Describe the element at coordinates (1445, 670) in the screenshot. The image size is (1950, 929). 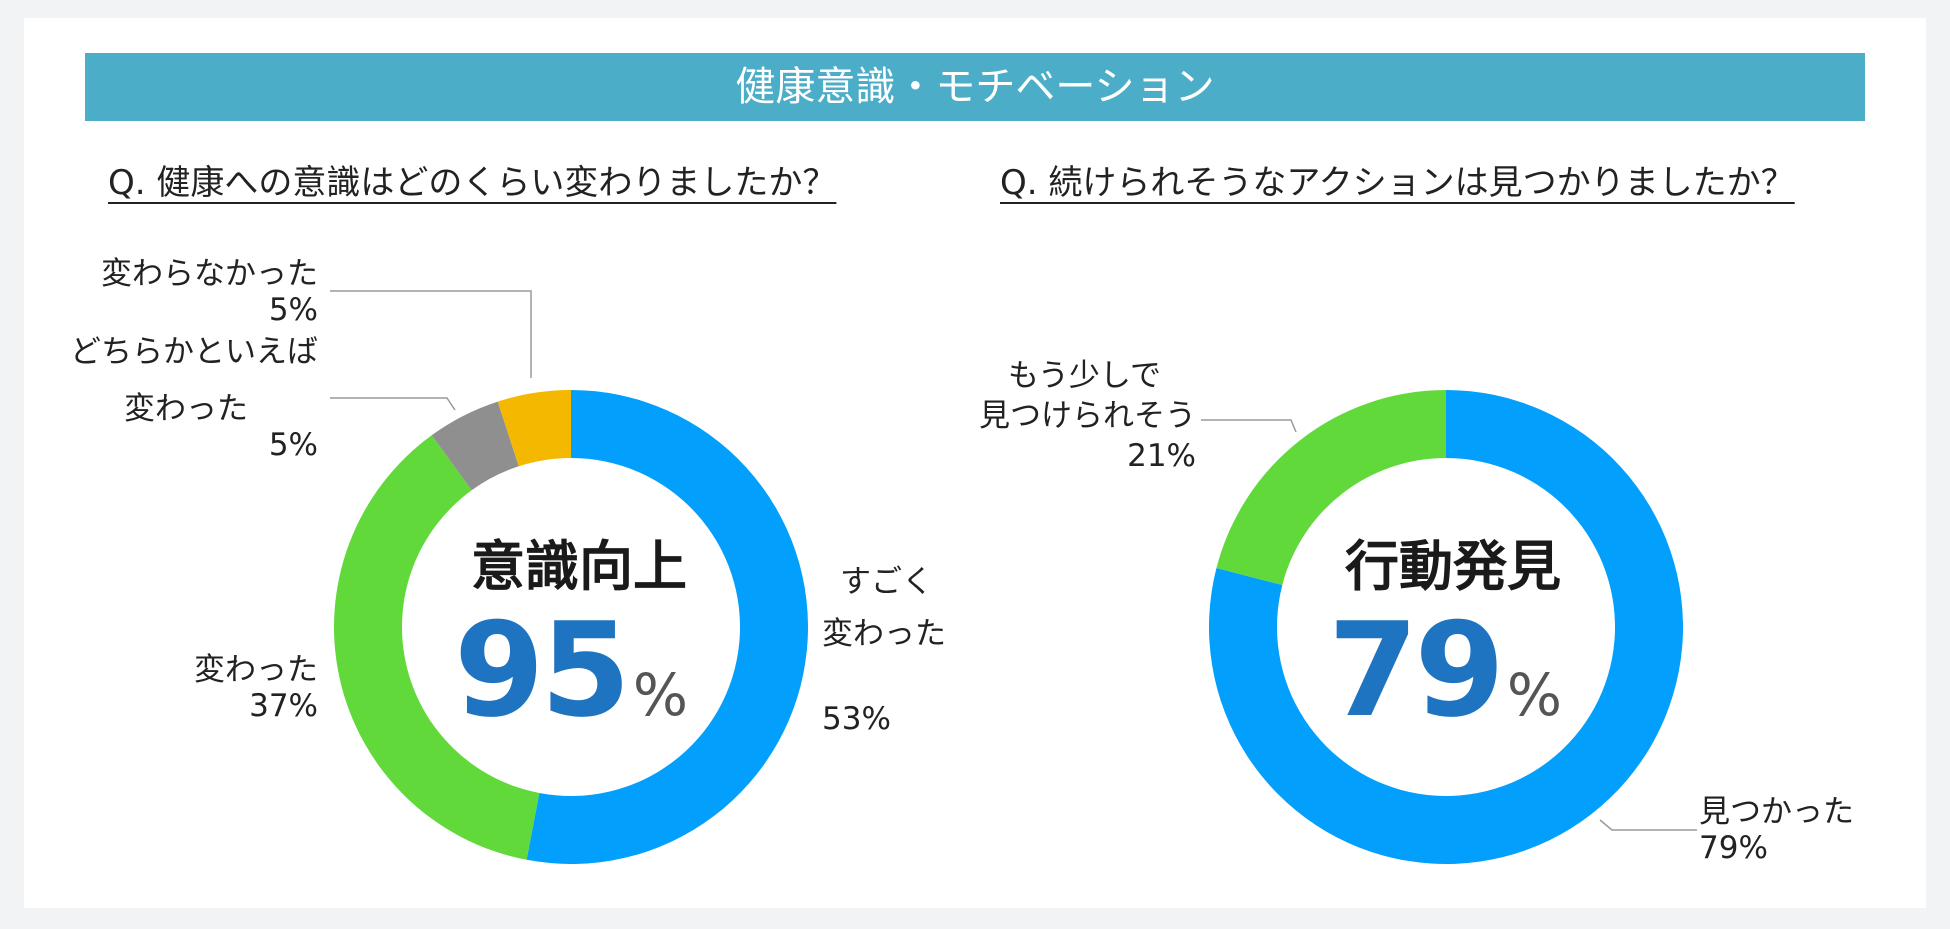
I see `chart-2-center-value: 79%` at that location.